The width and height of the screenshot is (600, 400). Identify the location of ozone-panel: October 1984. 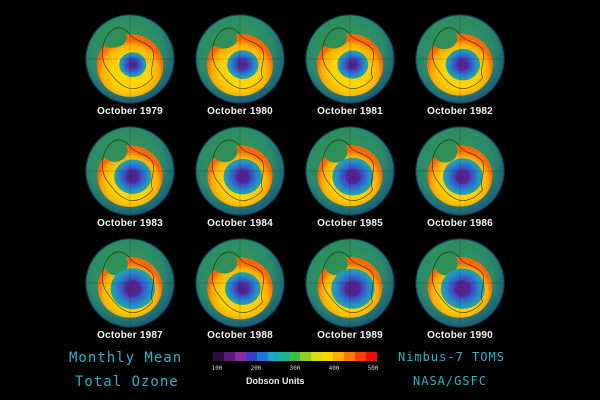
(240, 178).